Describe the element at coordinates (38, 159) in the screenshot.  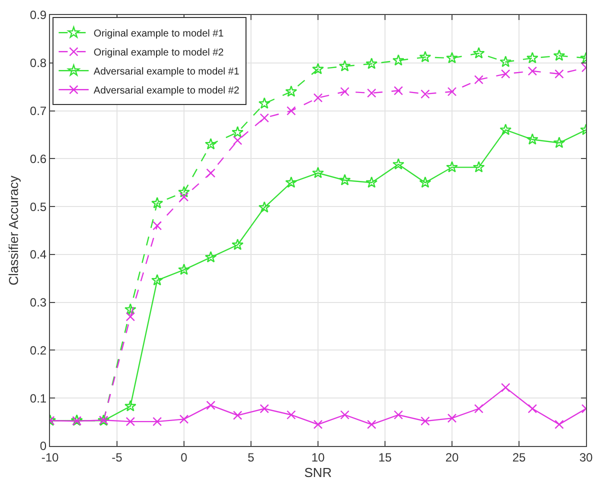
I see `y-tick-label: 0.6` at that location.